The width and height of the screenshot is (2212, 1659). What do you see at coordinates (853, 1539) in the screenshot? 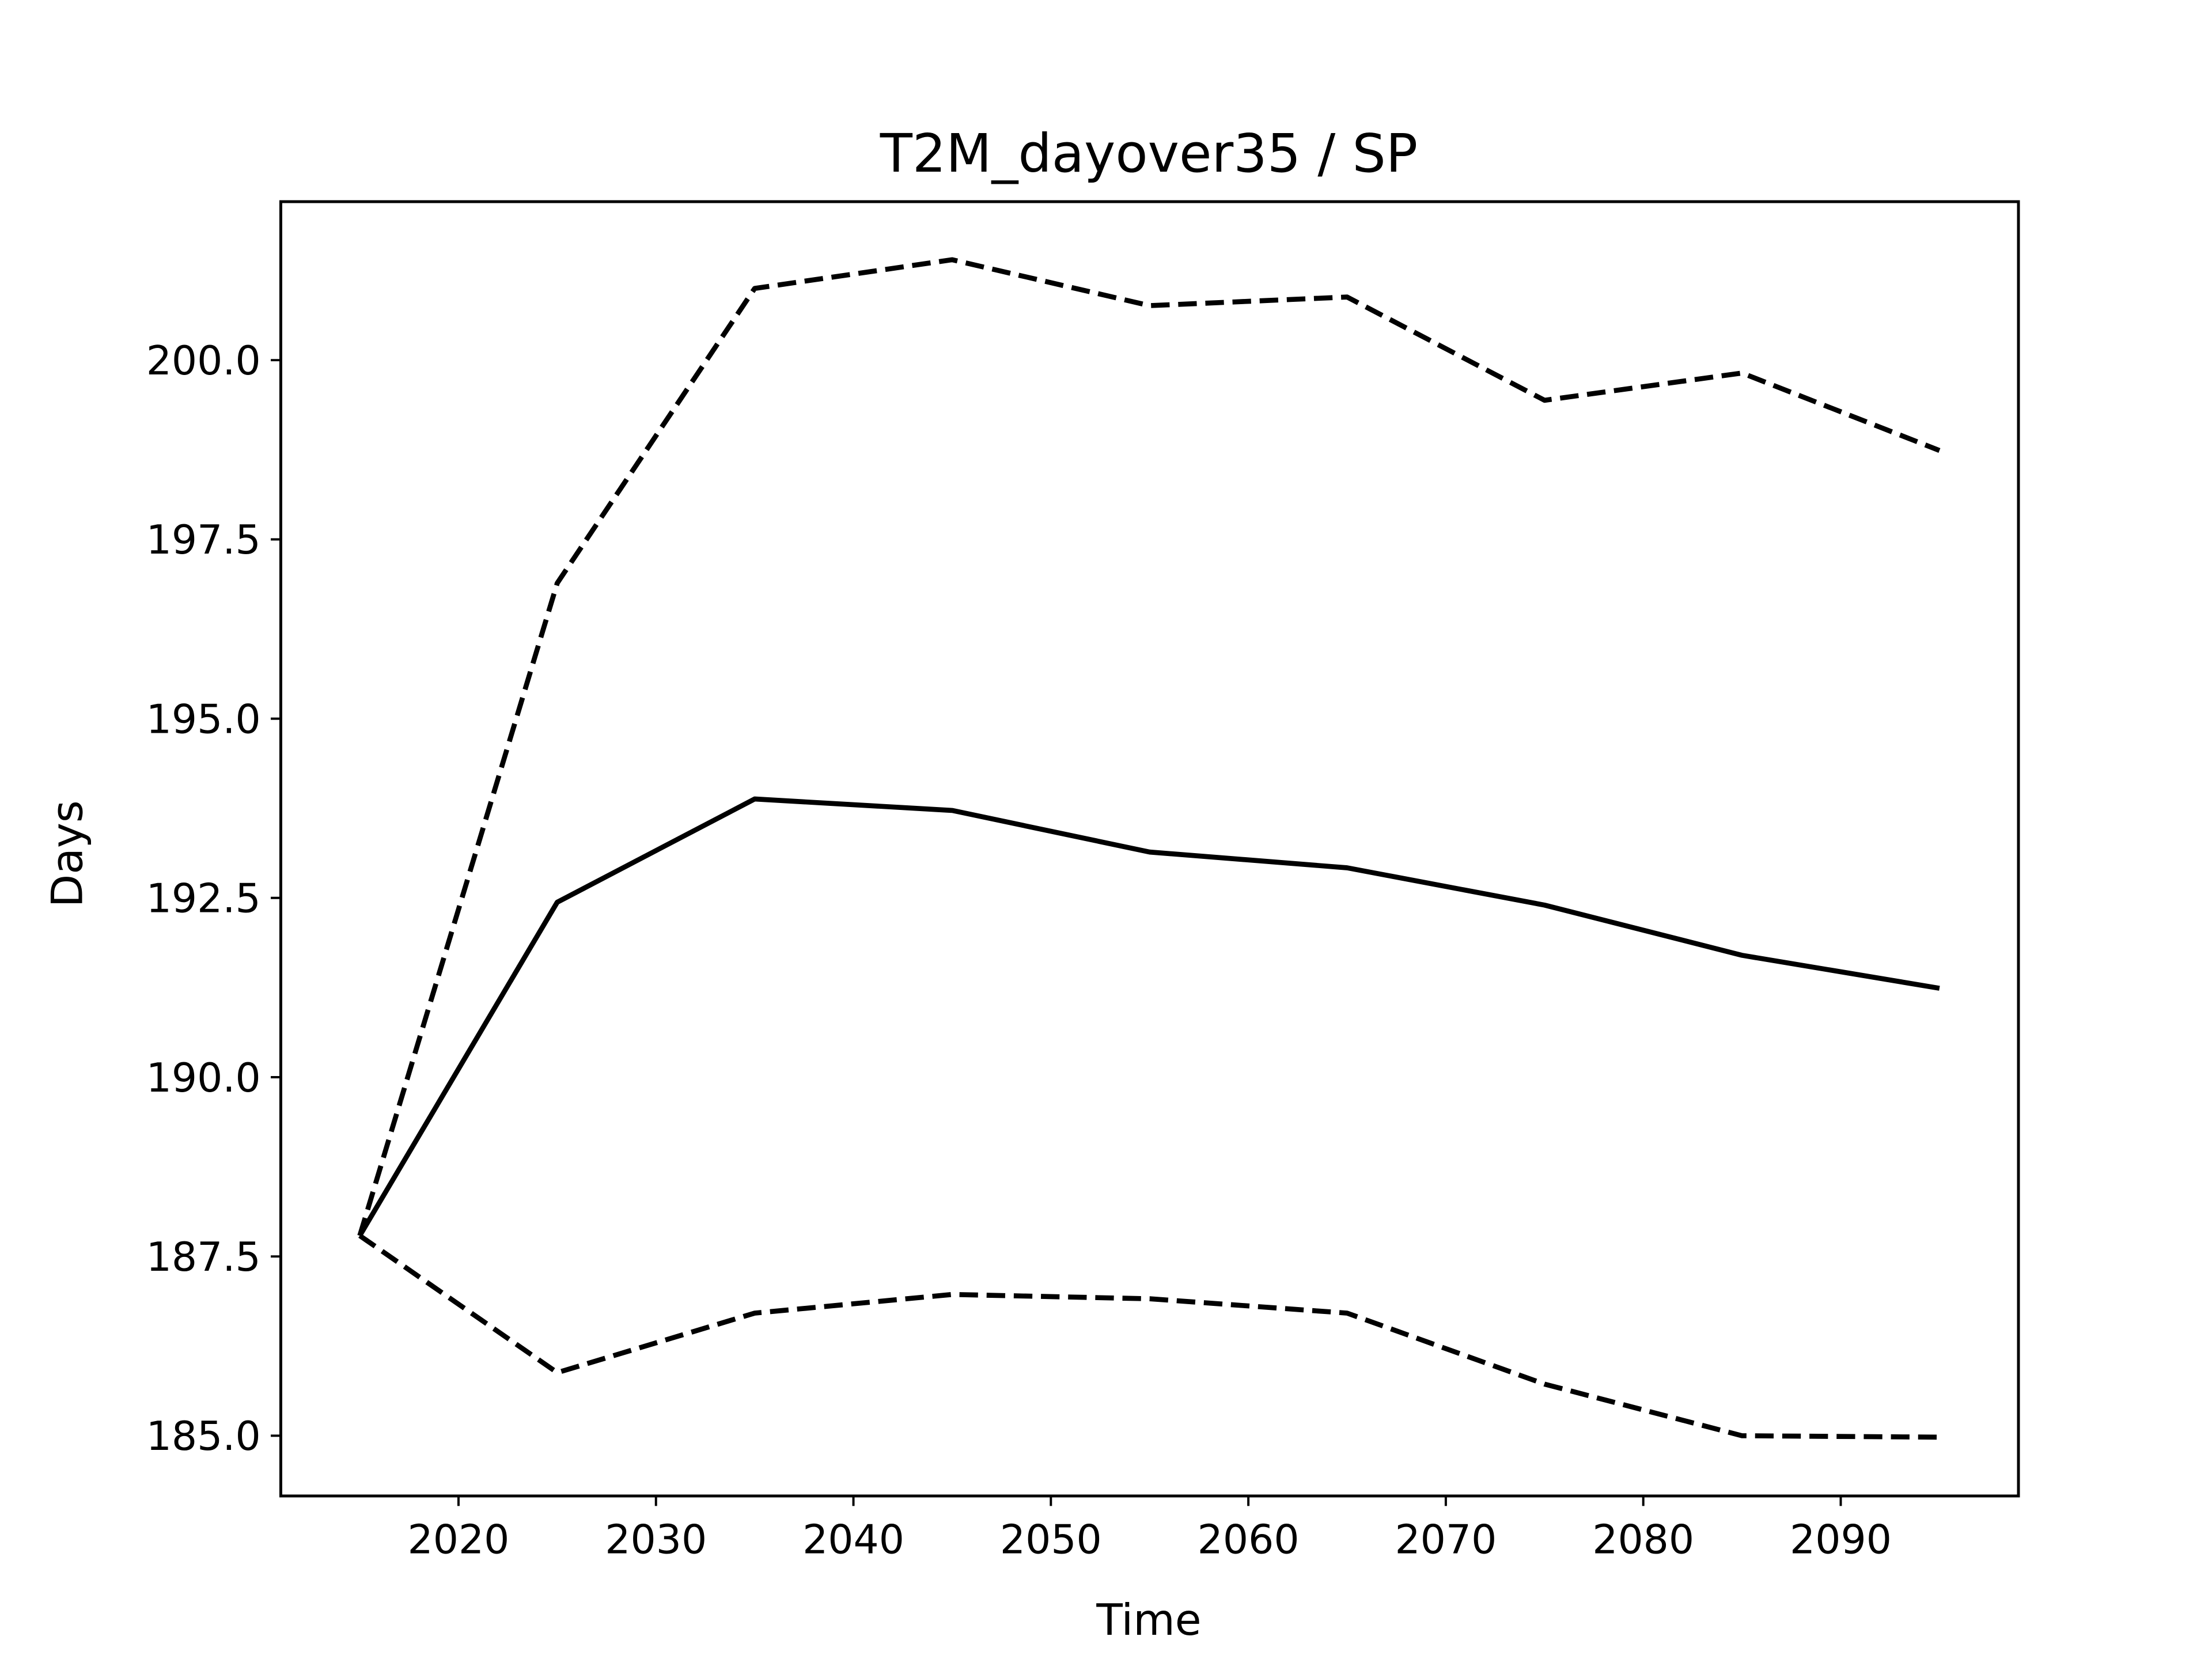
I see `x-tick-label: 2040` at bounding box center [853, 1539].